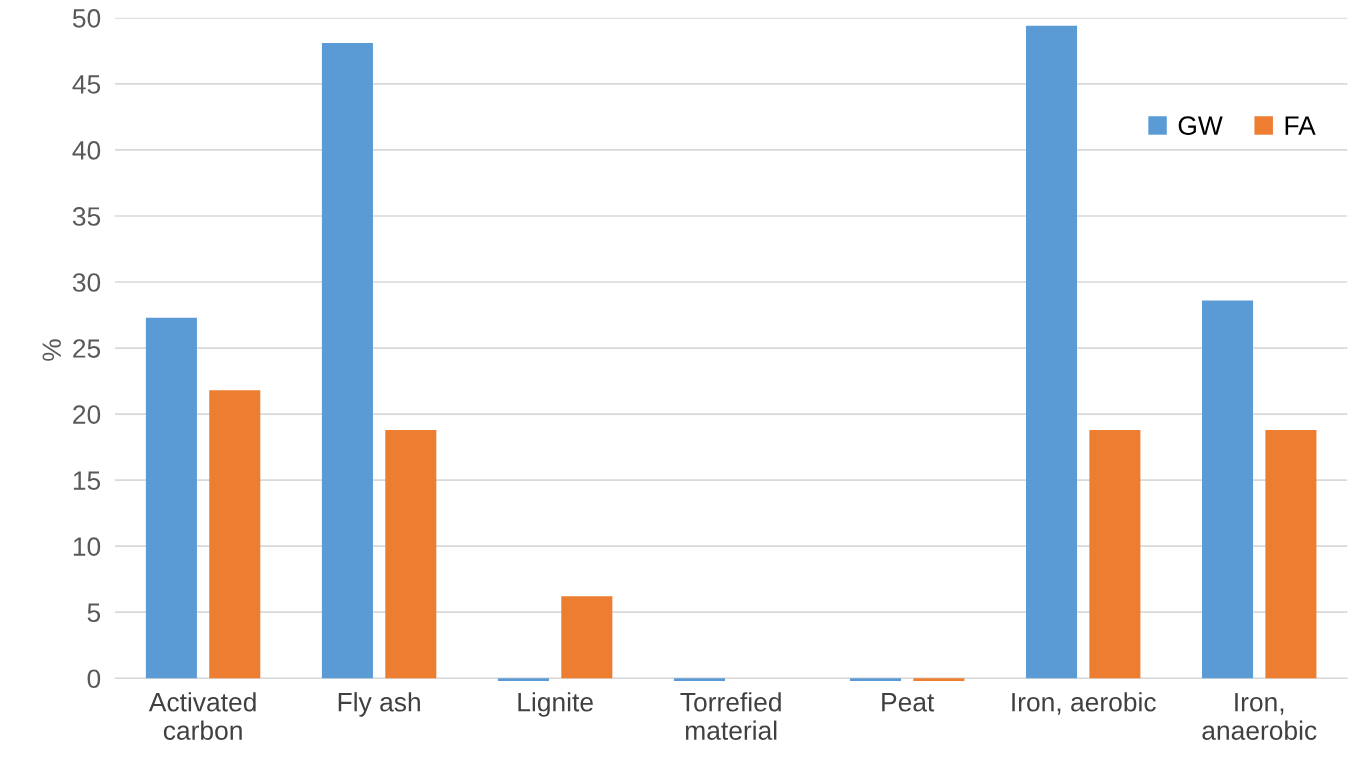  What do you see at coordinates (87, 414) in the screenshot?
I see `y-tick-label: 20` at bounding box center [87, 414].